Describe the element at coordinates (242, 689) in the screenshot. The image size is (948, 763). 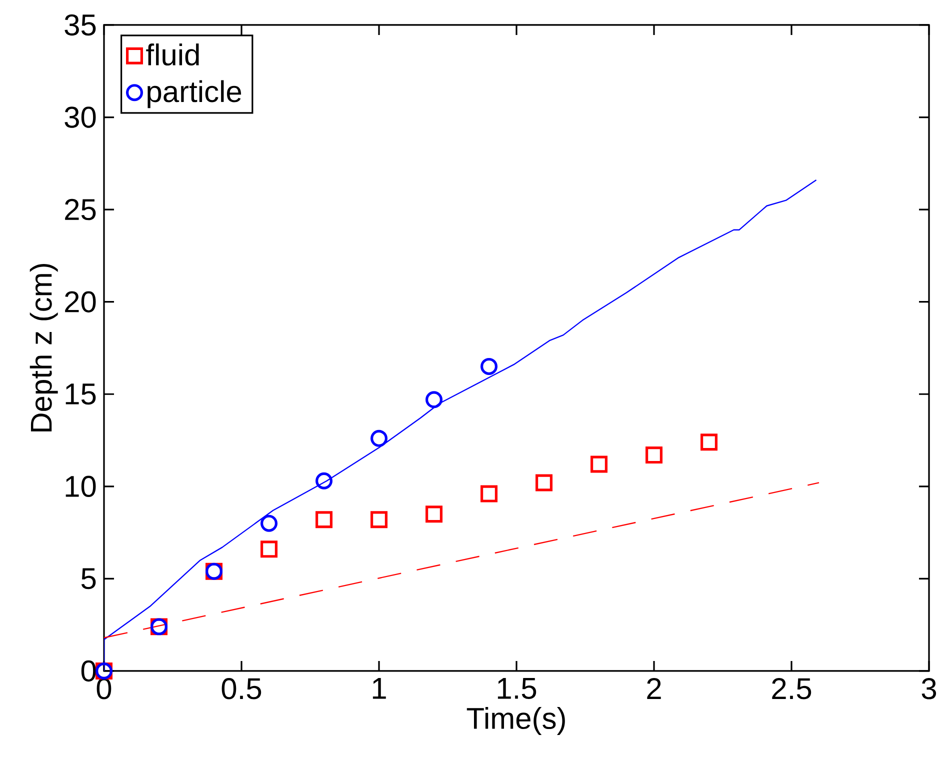
I see `x-tick-label: 0.5` at that location.